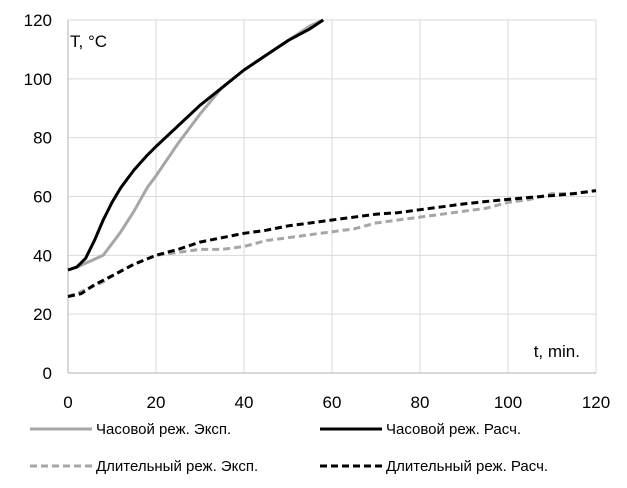 This screenshot has width=627, height=488. What do you see at coordinates (467, 466) in the screenshot?
I see `legend-label-4: Длительный реж. Расч.` at bounding box center [467, 466].